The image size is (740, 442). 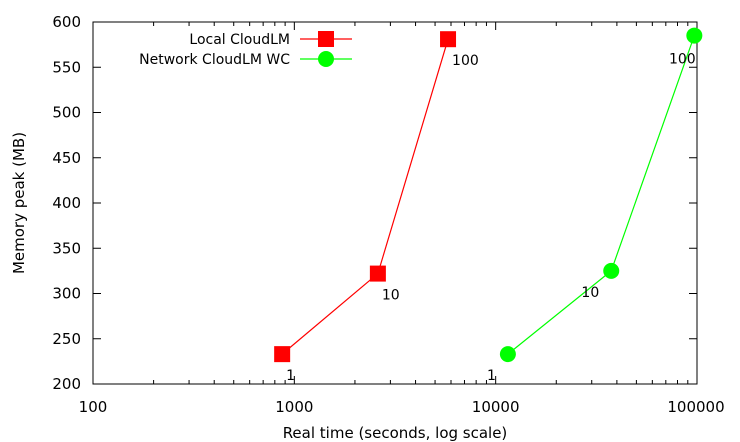 I want to click on legend-entry: Network CloudLM WC, so click(x=245, y=59).